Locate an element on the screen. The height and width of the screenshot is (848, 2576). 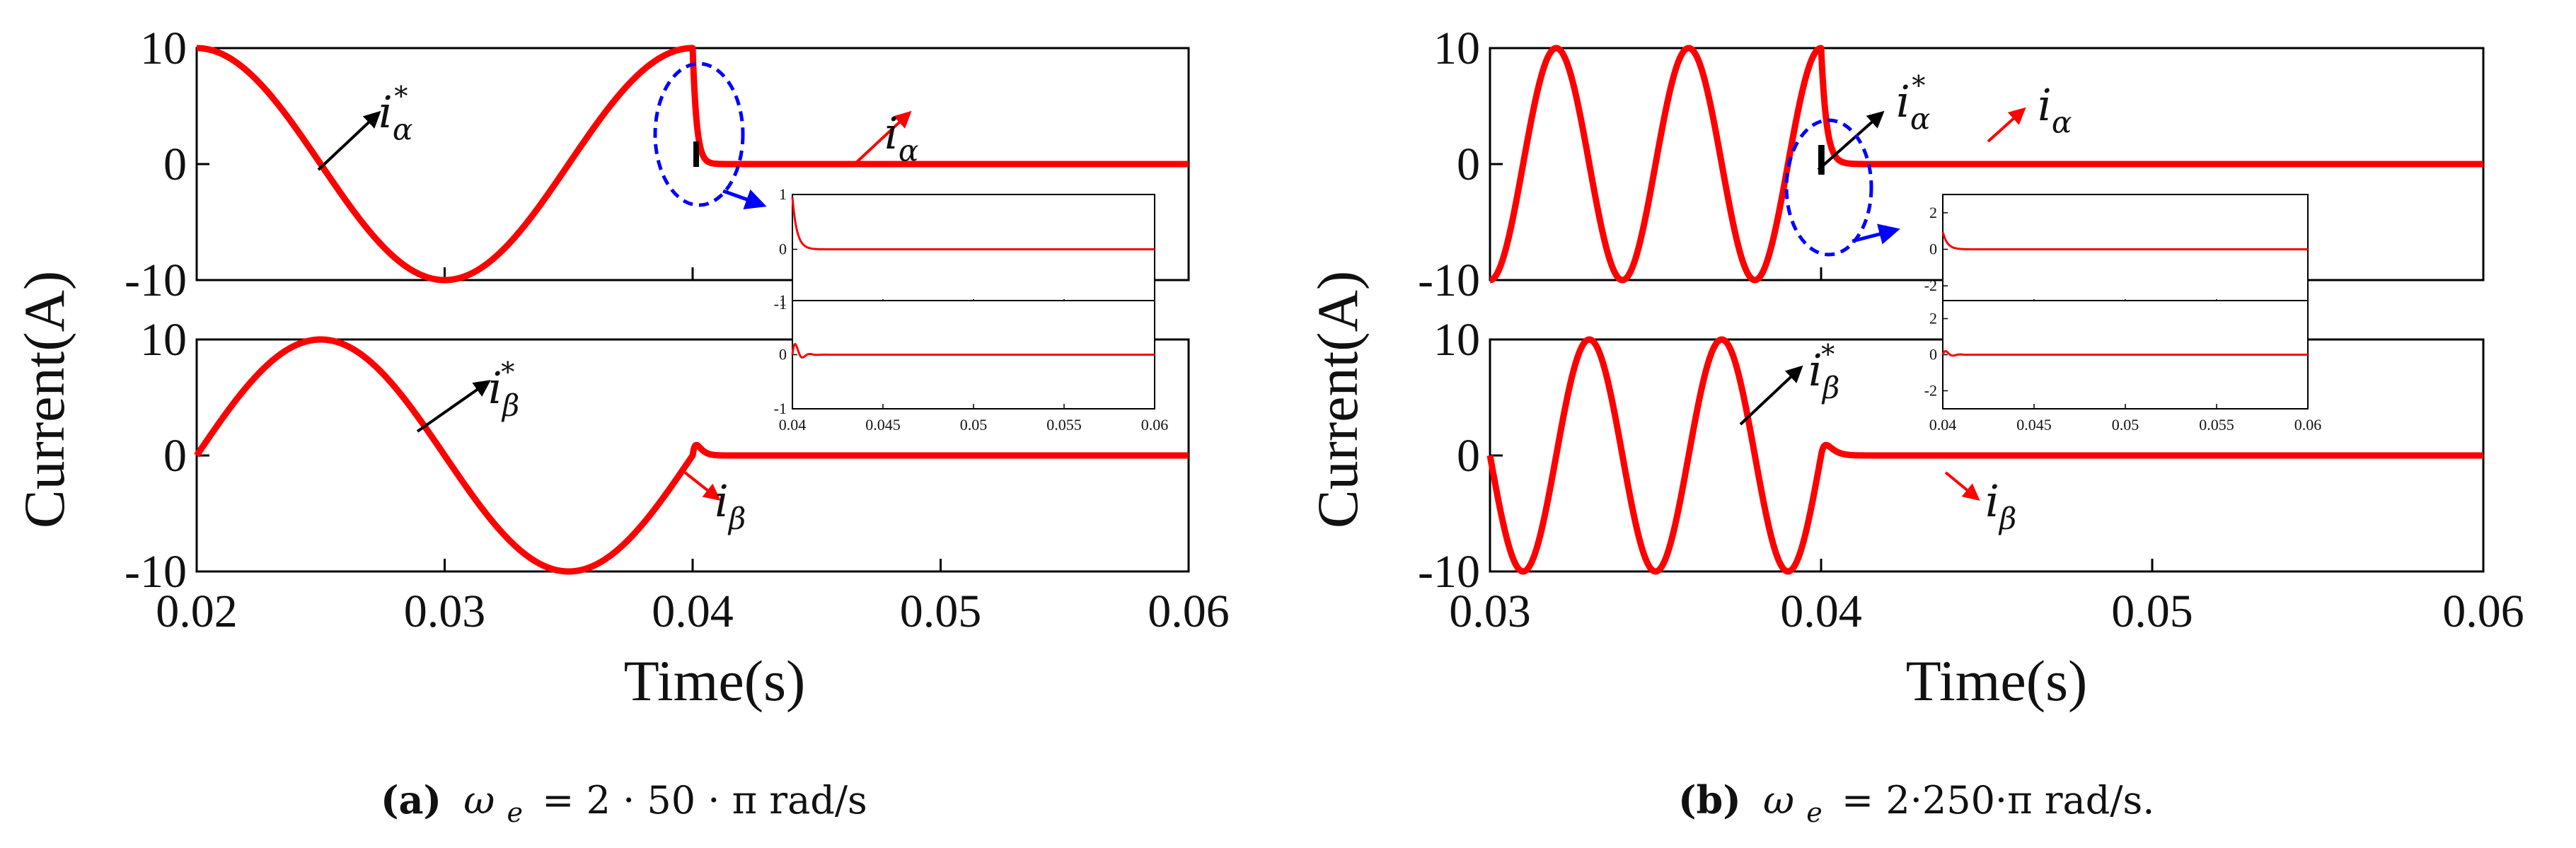
panel-a-inset-alpha-ytick-label-2: -1 is located at coordinates (780, 304).